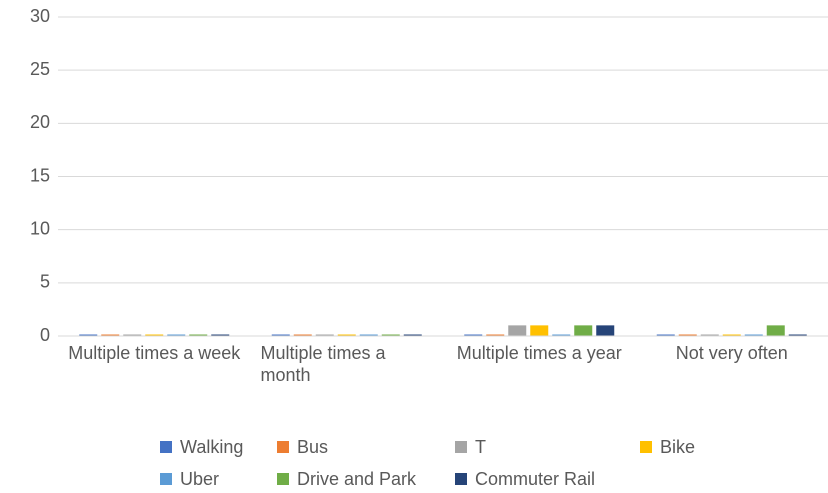  Describe the element at coordinates (40, 228) in the screenshot. I see `y-tick-label: 10` at that location.